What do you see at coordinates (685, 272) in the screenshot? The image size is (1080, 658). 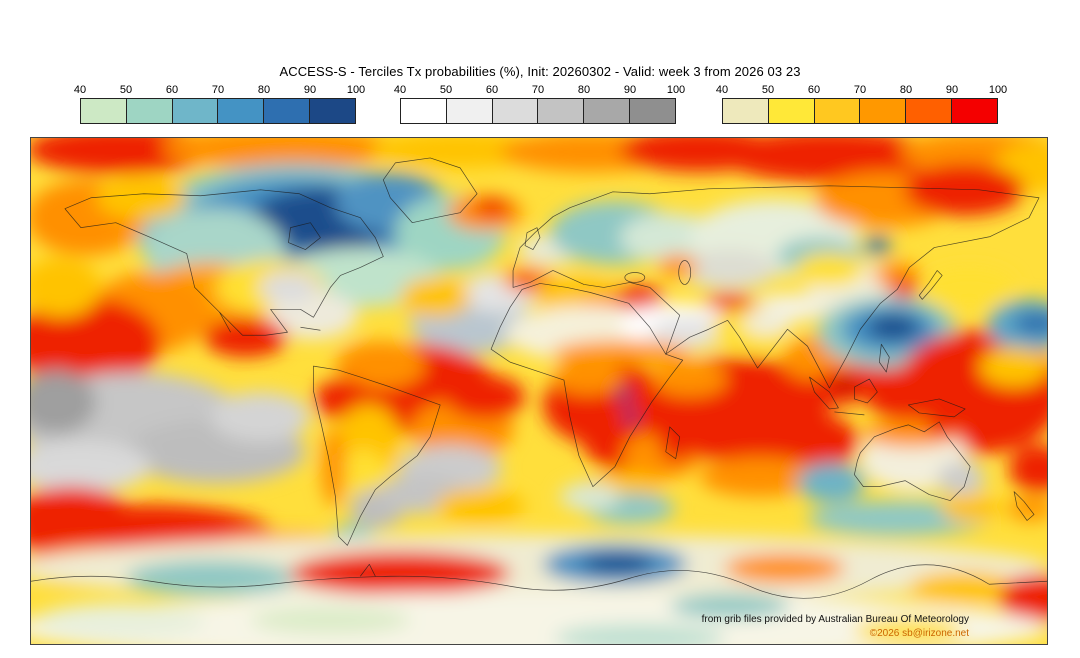 I see `caspian-sea` at bounding box center [685, 272].